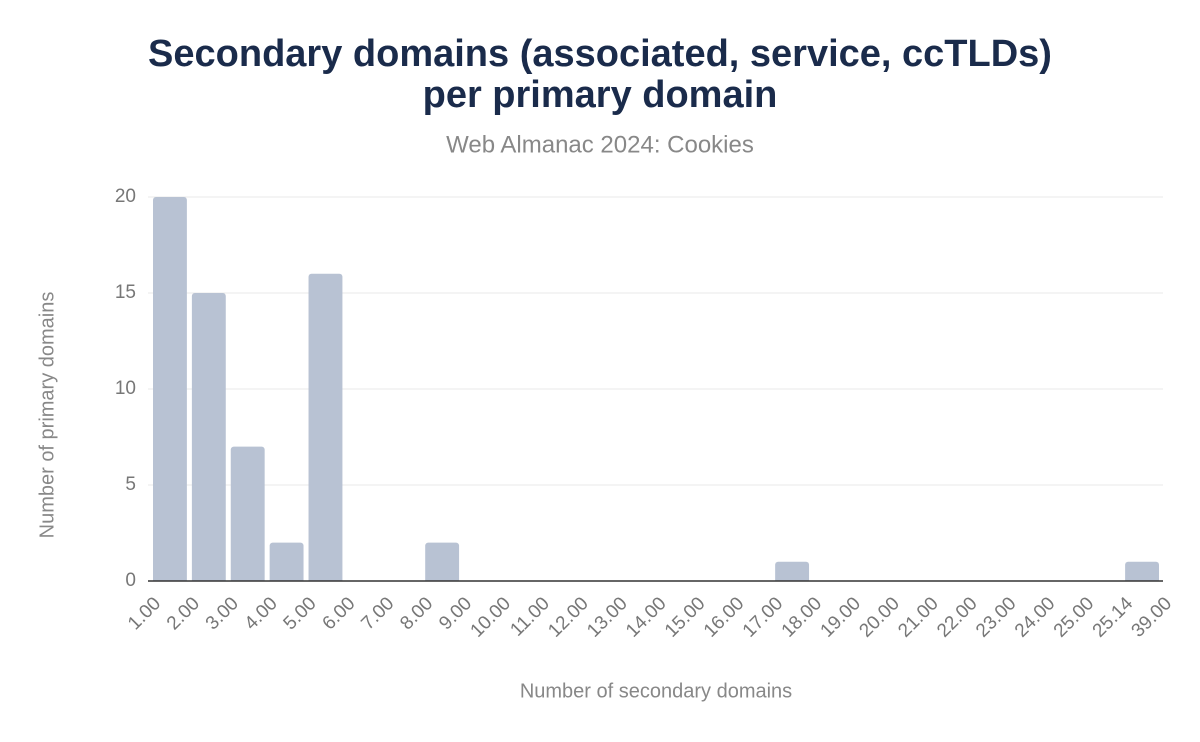 The height and width of the screenshot is (742, 1200). Describe the element at coordinates (685, 617) in the screenshot. I see `x-tick-label: 15.00` at that location.